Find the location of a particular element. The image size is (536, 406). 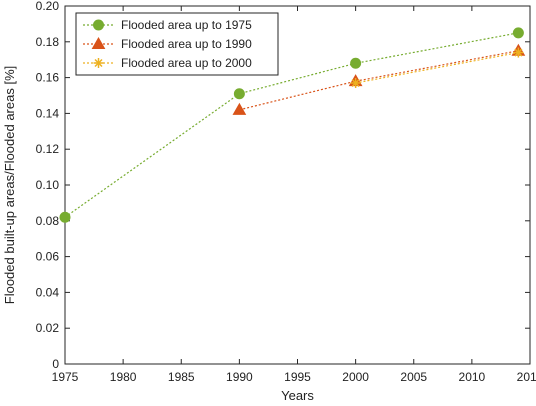

x-tick-label: 2010 is located at coordinates (472, 377).